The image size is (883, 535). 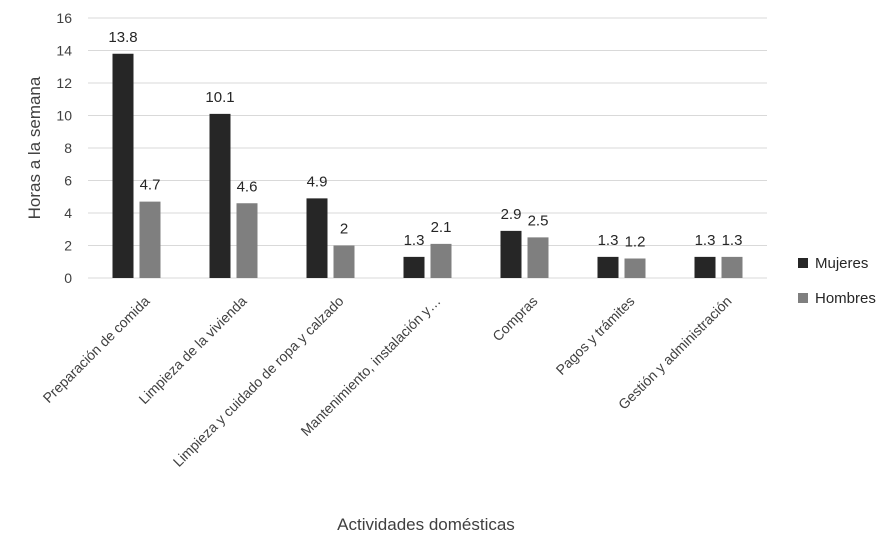 I want to click on legend-swatch-hombres, so click(x=803, y=298).